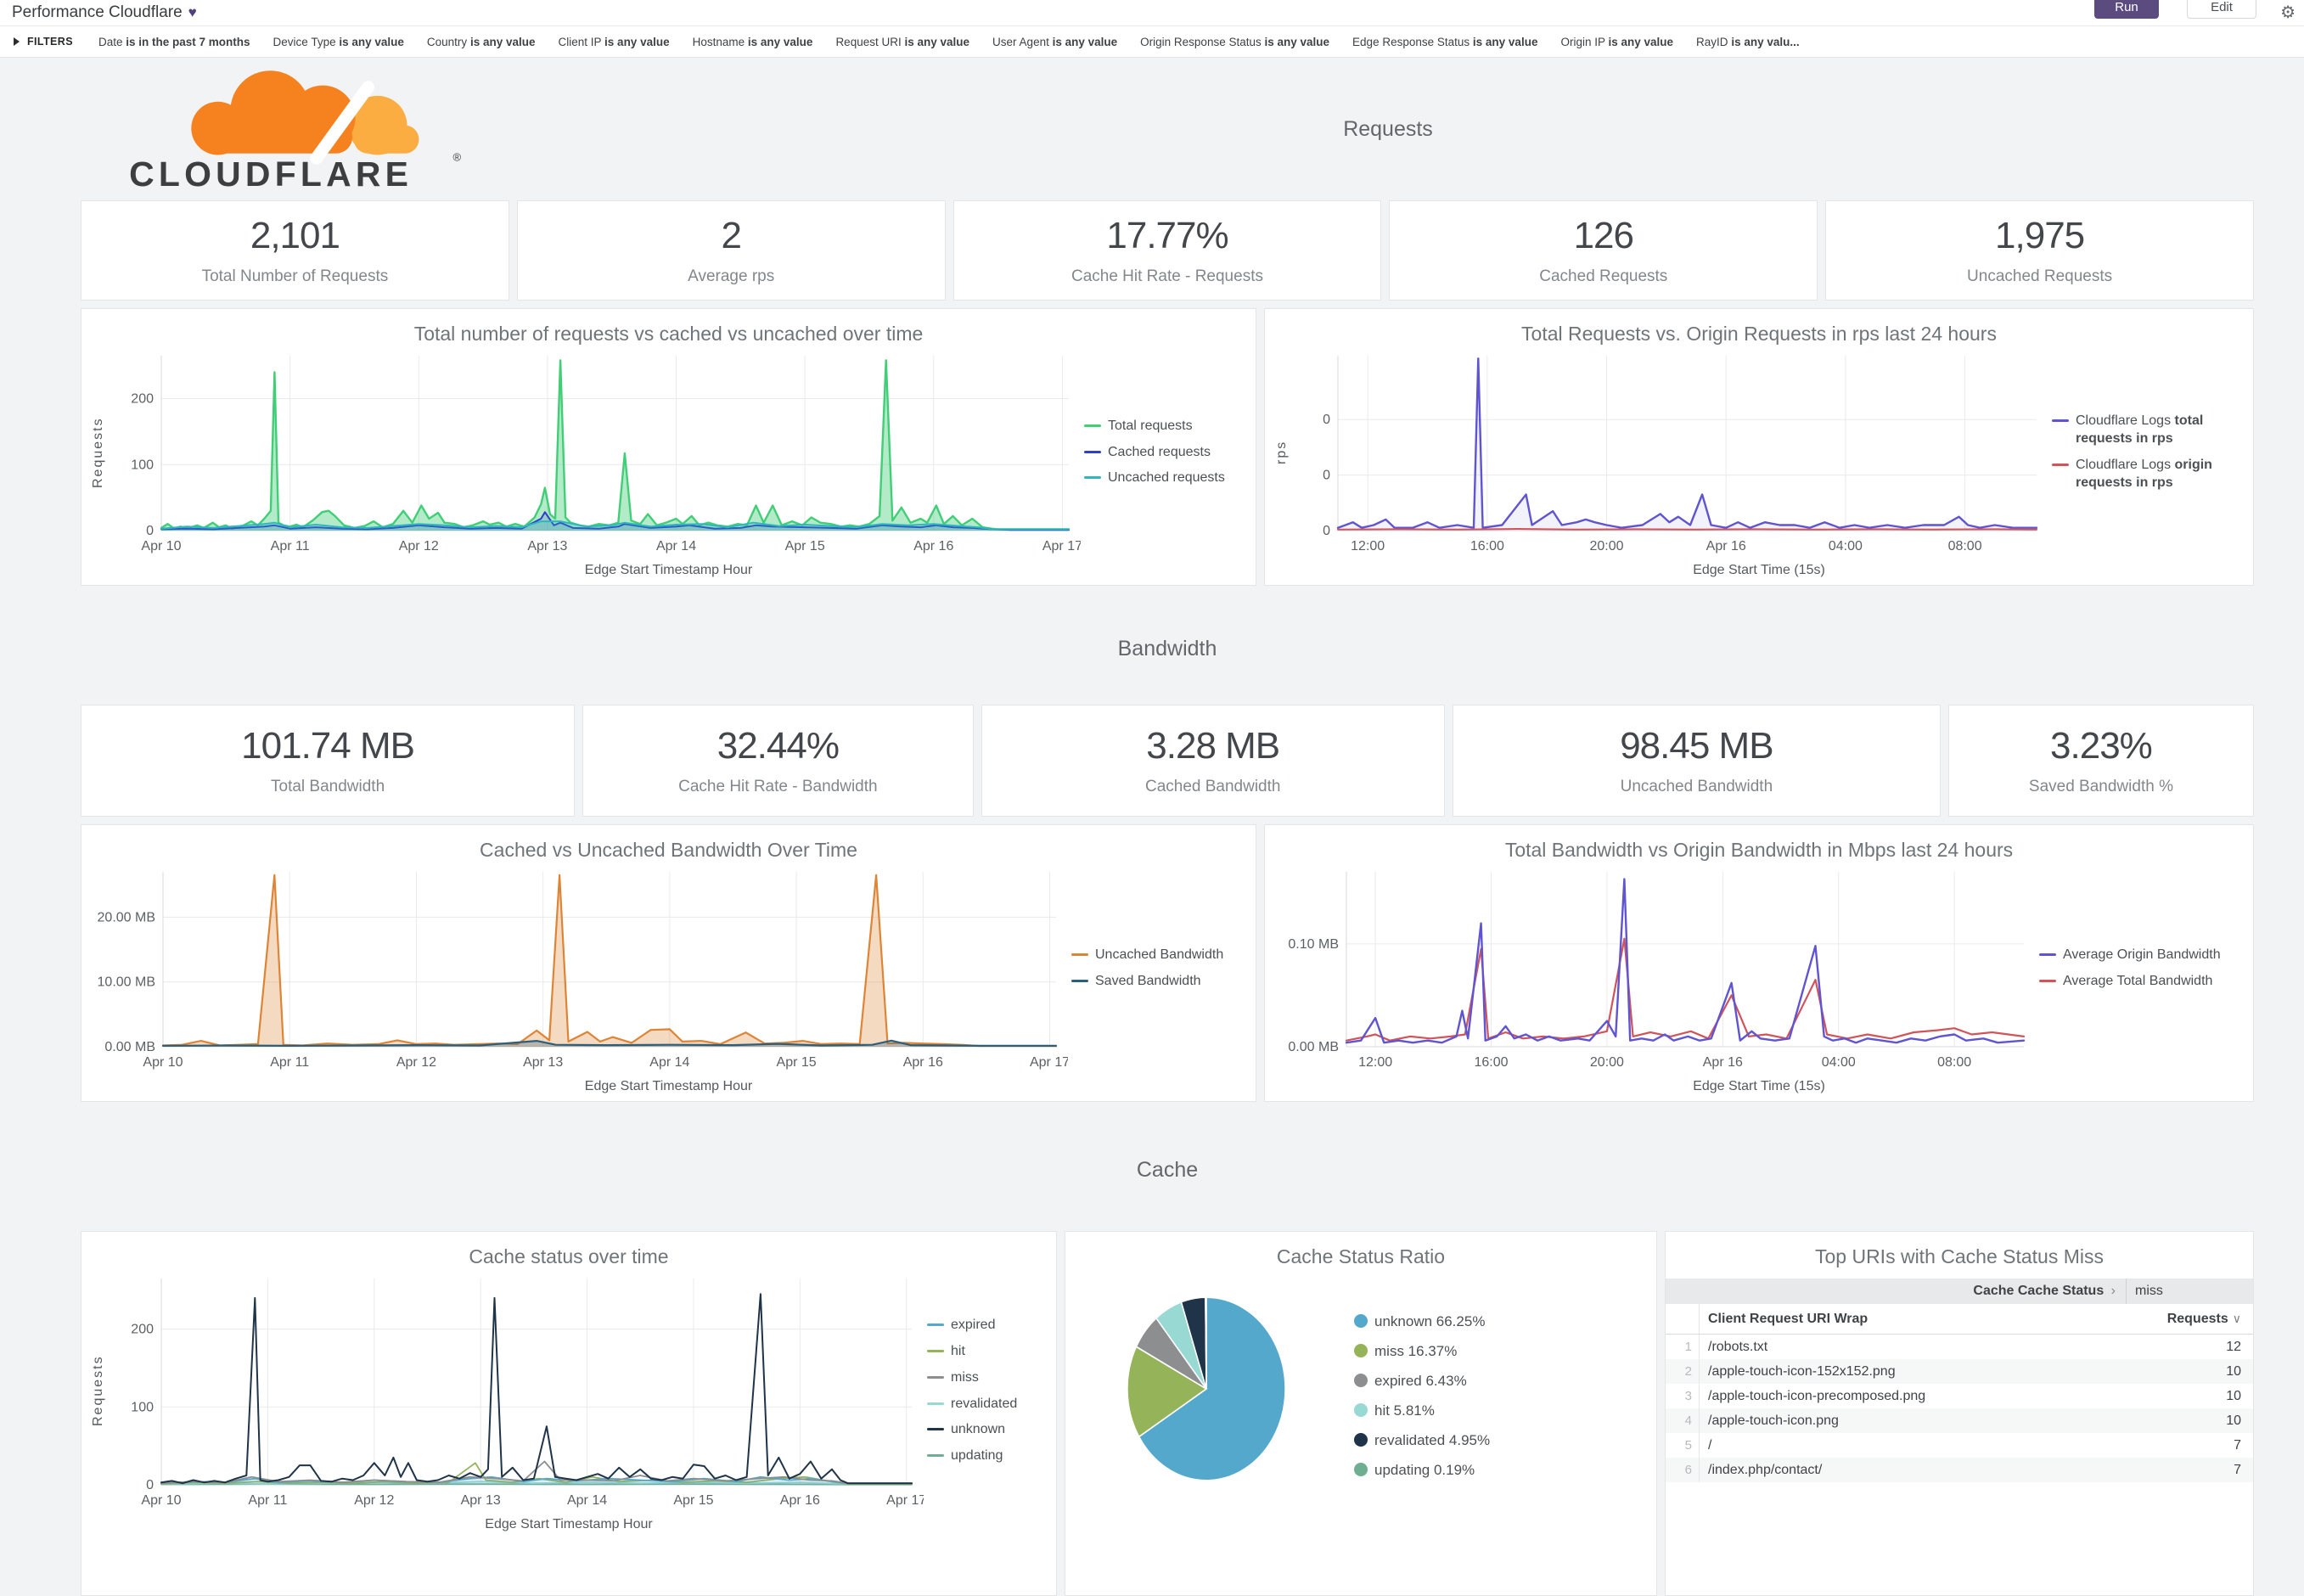 Image resolution: width=2304 pixels, height=1596 pixels. What do you see at coordinates (1049, 1062) in the screenshot?
I see `svg-text: Apr 17` at bounding box center [1049, 1062].